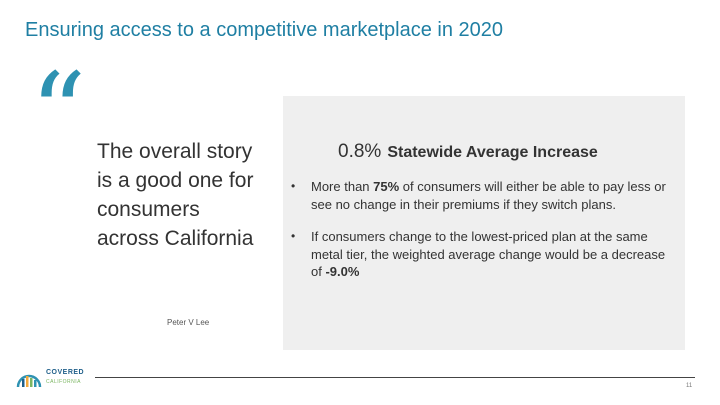 The width and height of the screenshot is (720, 405). What do you see at coordinates (342, 271) in the screenshot?
I see `bullet-text-bold: -9.0%` at bounding box center [342, 271].